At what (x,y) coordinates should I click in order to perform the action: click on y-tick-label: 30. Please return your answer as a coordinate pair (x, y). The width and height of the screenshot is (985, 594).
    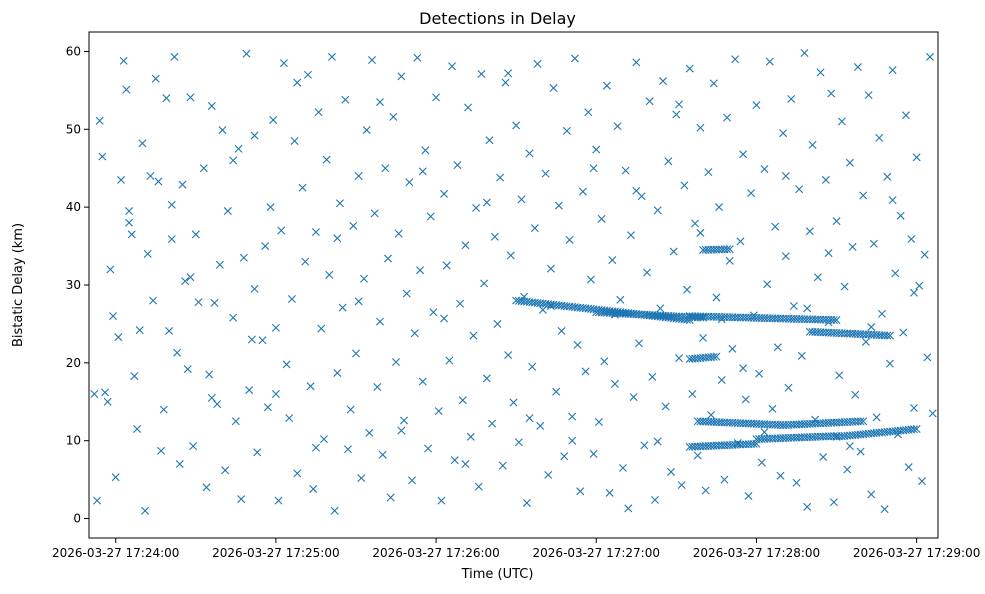
    Looking at the image, I should click on (73, 285).